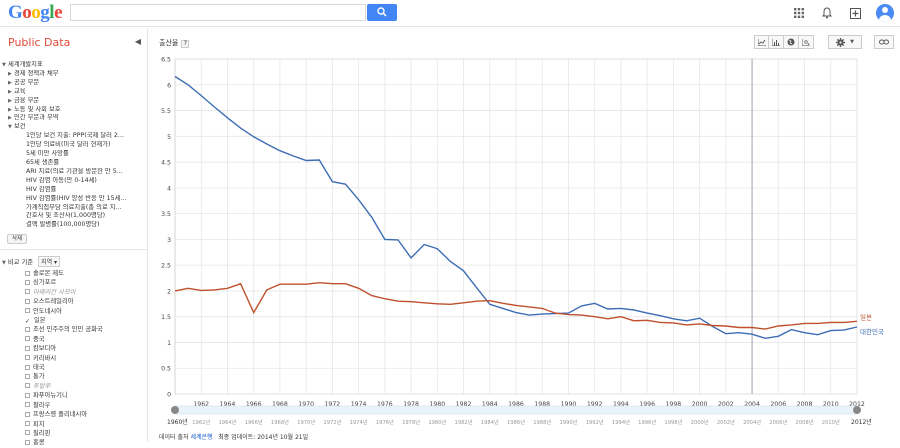 This screenshot has height=448, width=900. Describe the element at coordinates (75, 216) in the screenshot. I see `tree-indicator: 간호사 및 조산사(1,000명당)` at that location.